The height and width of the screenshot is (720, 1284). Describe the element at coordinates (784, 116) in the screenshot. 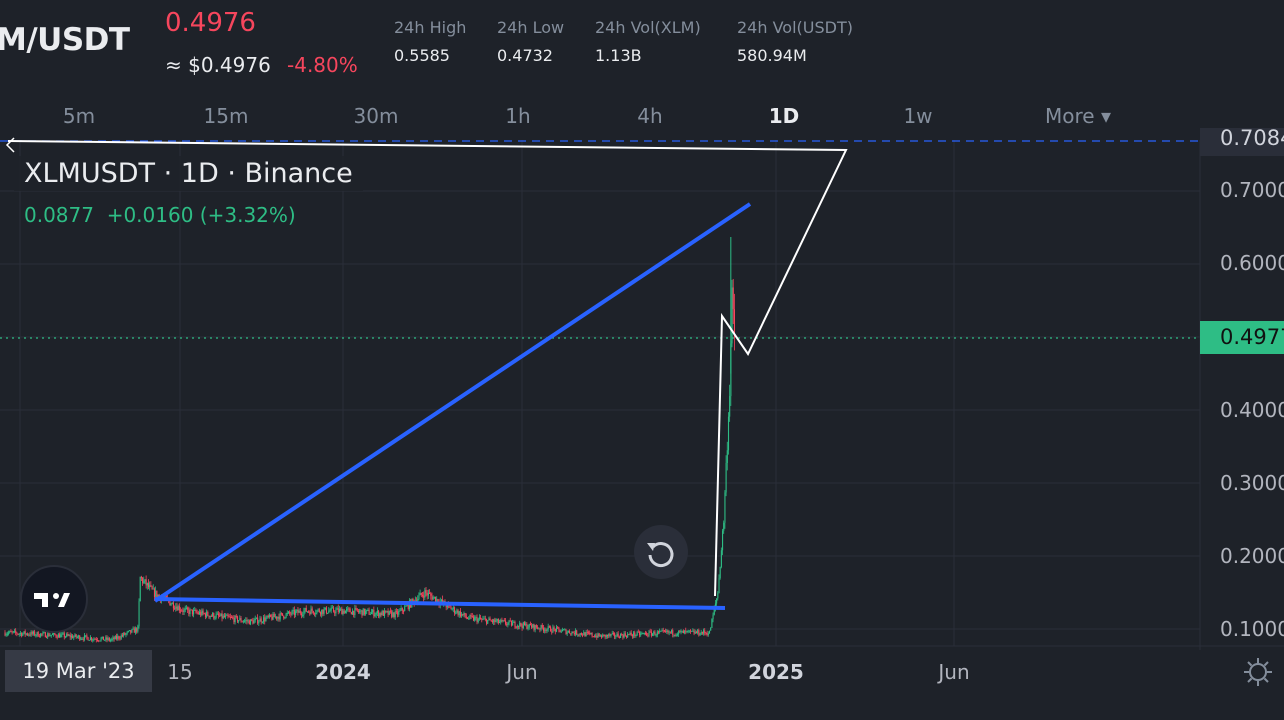

I see `timeframe-1d: 1D` at that location.